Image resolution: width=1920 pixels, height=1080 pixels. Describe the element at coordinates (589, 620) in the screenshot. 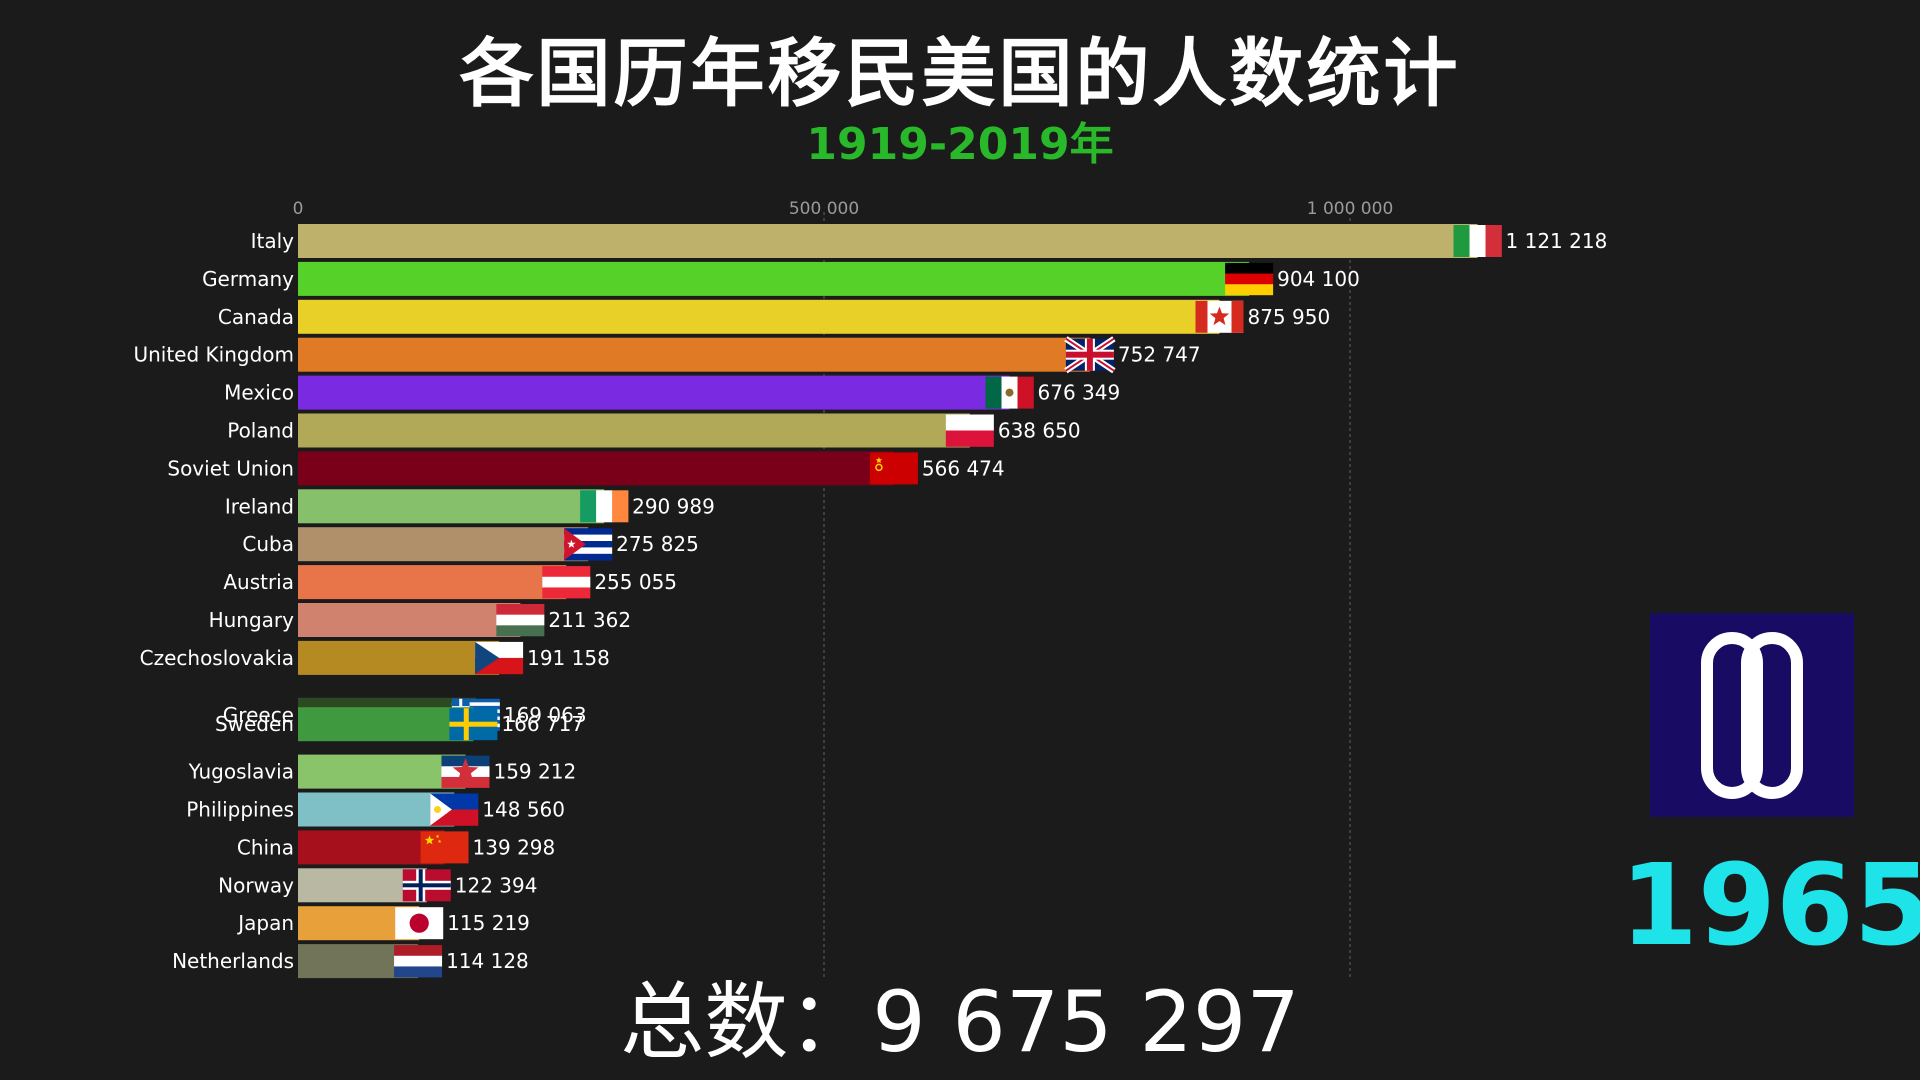

I see `value-label: 211 362` at that location.